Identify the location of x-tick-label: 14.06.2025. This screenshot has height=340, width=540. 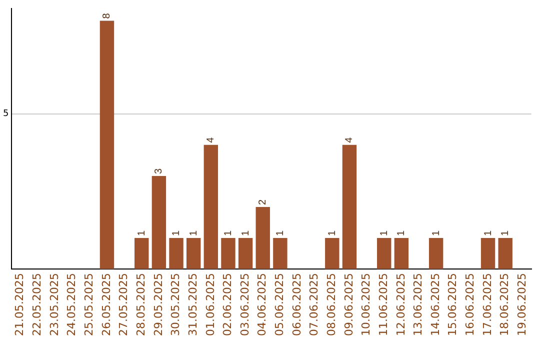
(435, 304).